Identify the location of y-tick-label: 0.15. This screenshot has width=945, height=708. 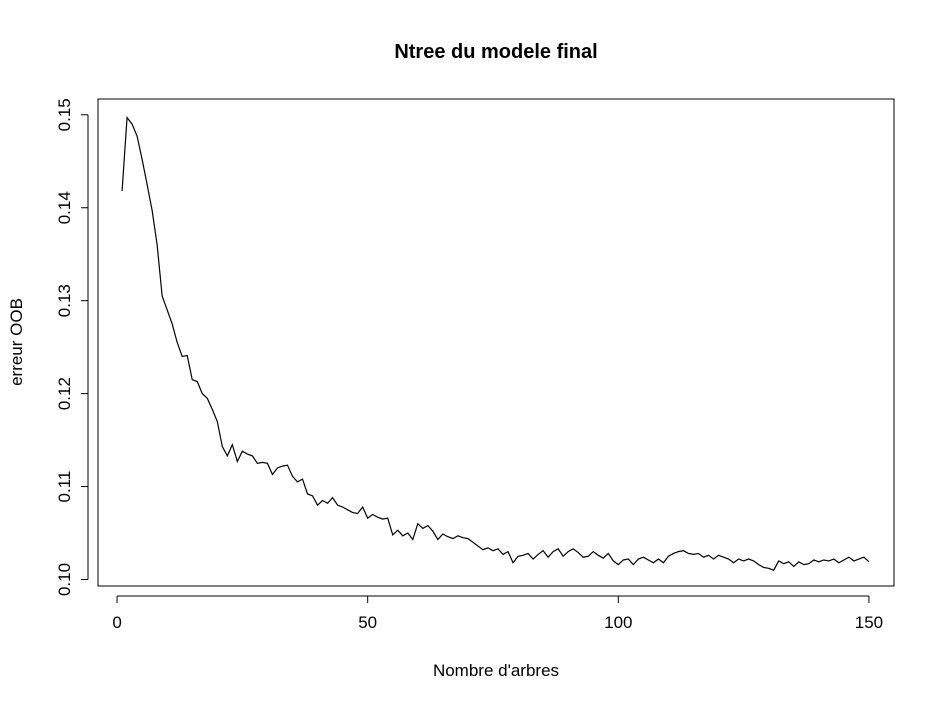
(64, 114).